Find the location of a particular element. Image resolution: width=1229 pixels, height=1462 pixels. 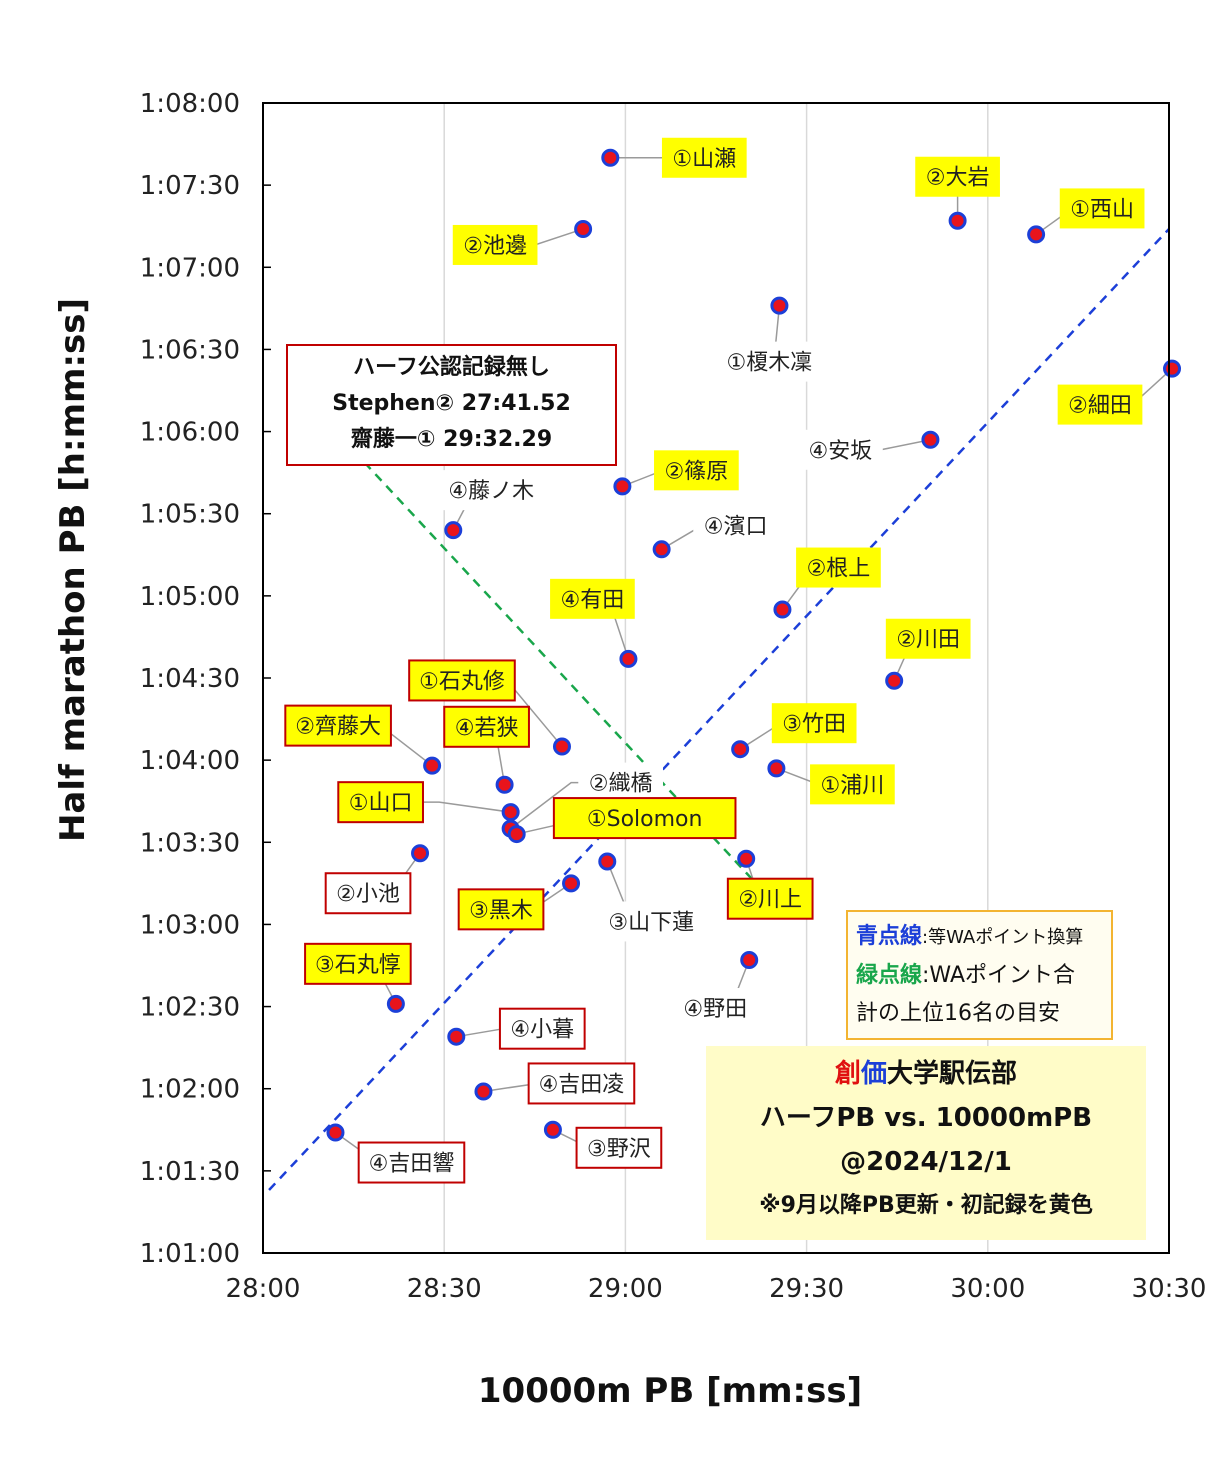

y-tick-label: 1:03:00 is located at coordinates (190, 925).